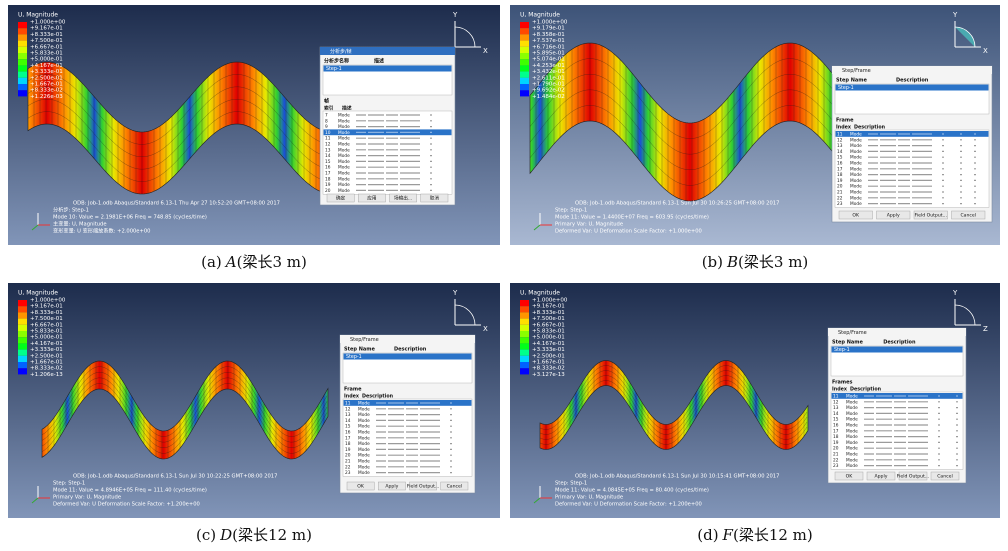 The height and width of the screenshot is (551, 1008). I want to click on frame-index: 9, so click(326, 127).